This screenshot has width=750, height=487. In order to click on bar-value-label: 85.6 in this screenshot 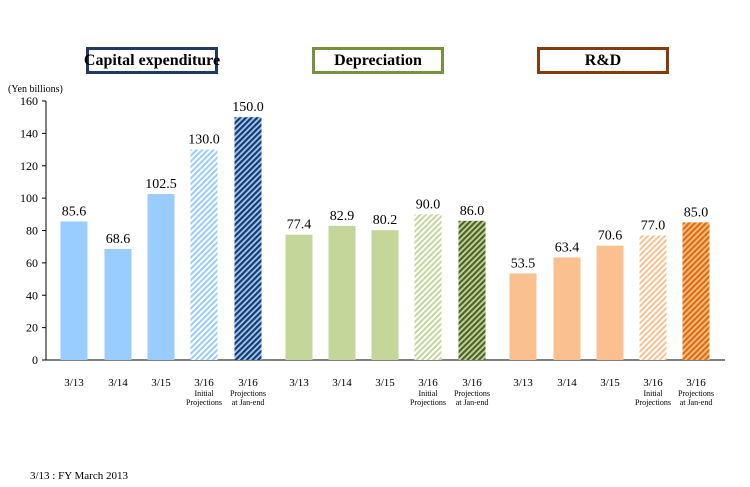, I will do `click(74, 211)`.